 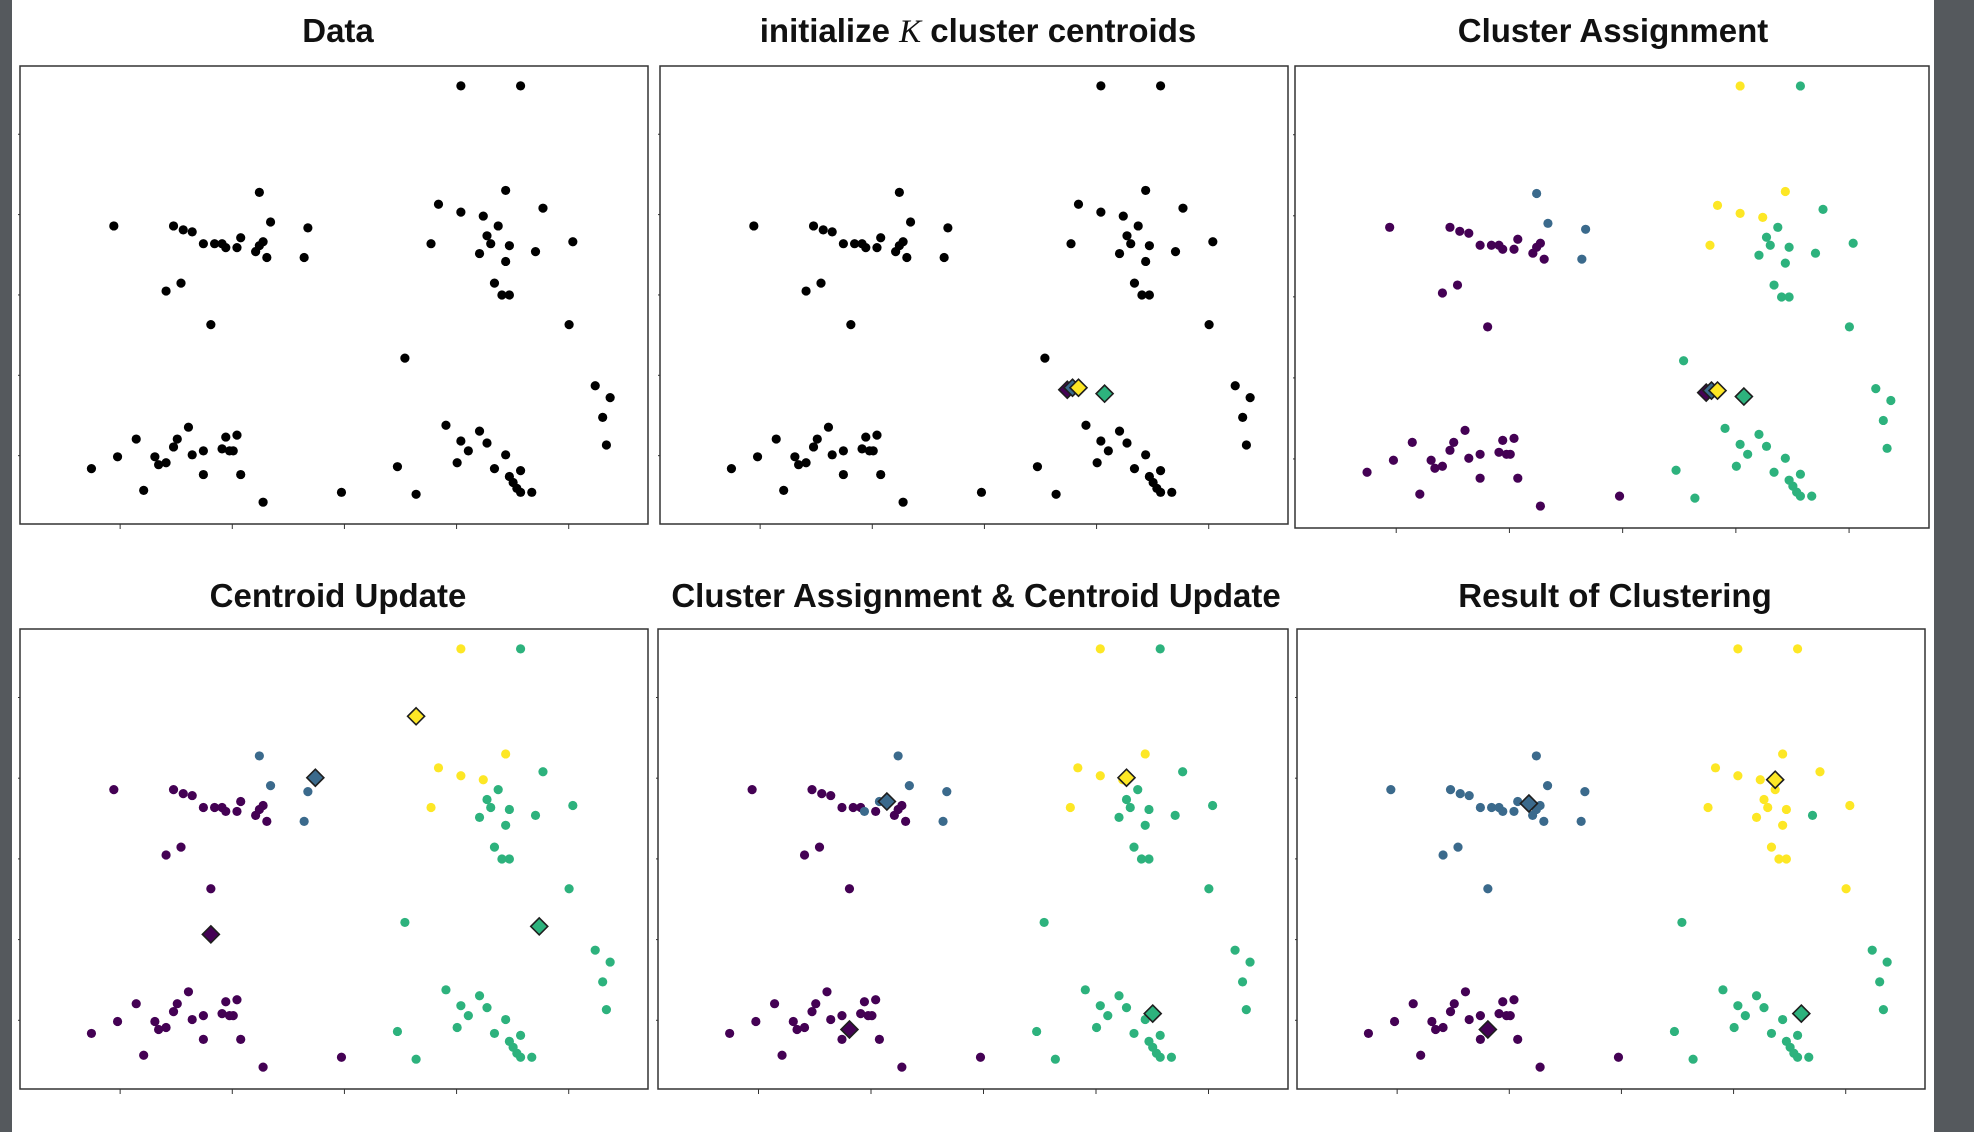 What do you see at coordinates (6, 566) in the screenshot?
I see `left-frame-border` at bounding box center [6, 566].